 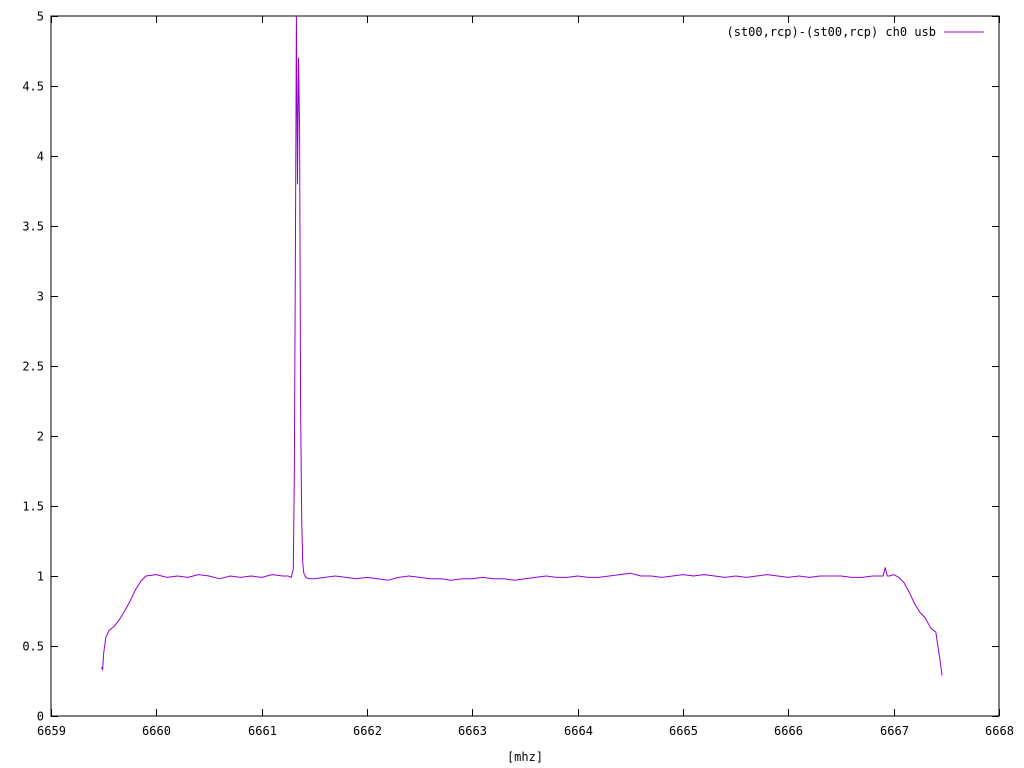 I want to click on x-tick-label: 6662, so click(x=367, y=731).